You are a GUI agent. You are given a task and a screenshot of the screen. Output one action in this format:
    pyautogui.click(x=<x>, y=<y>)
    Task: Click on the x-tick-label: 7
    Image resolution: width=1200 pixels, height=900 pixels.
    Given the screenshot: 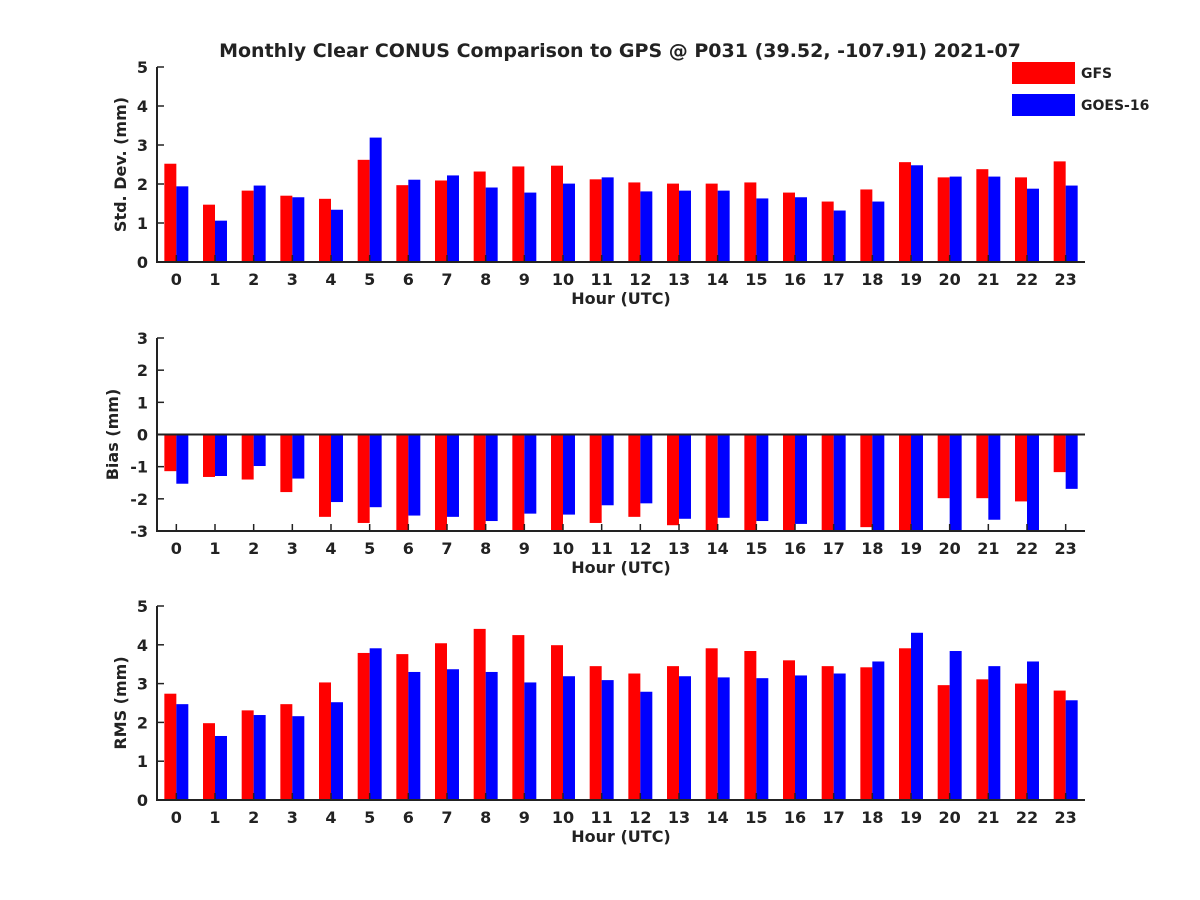 What is the action you would take?
    pyautogui.click(x=446, y=548)
    